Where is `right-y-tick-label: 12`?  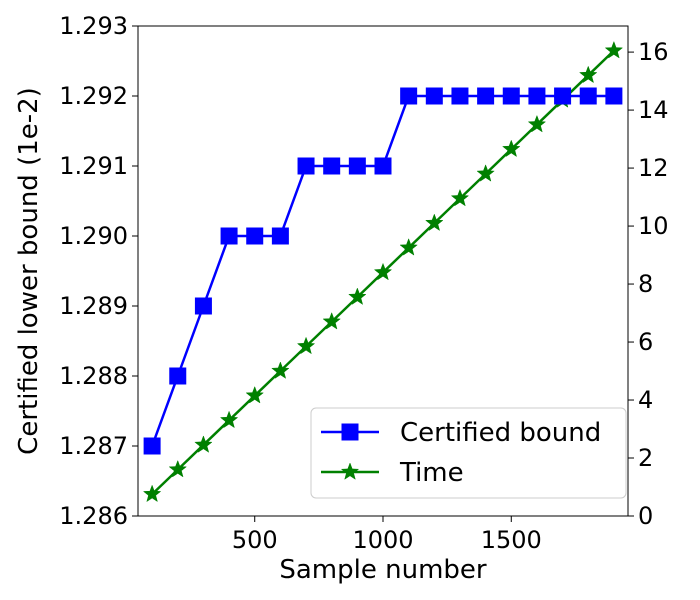 right-y-tick-label: 12 is located at coordinates (653, 168).